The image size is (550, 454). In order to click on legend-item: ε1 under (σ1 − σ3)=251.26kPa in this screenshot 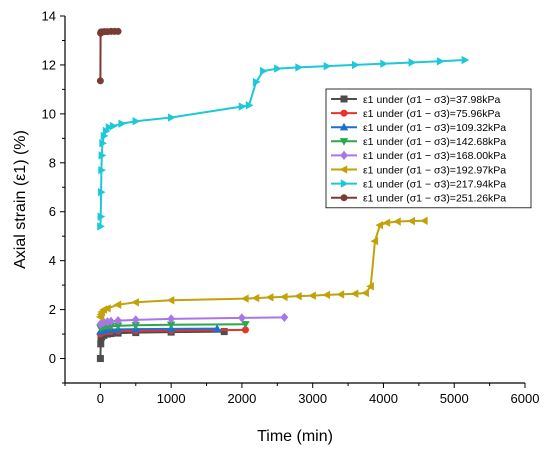, I will do `click(418, 199)`.